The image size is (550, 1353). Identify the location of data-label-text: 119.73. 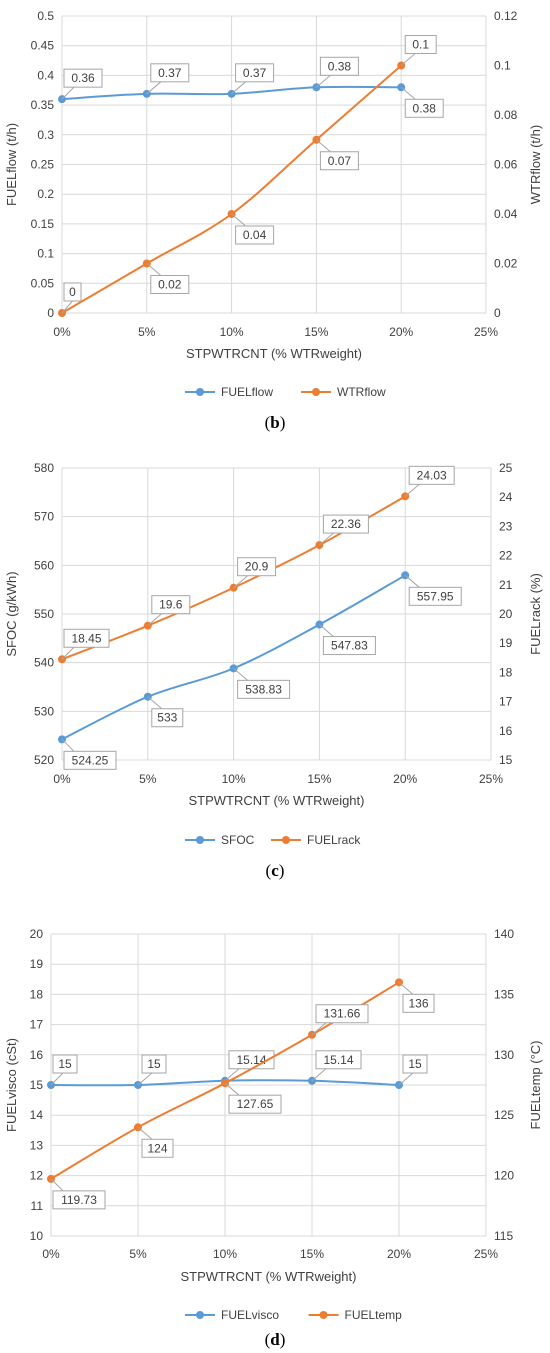
(79, 1200).